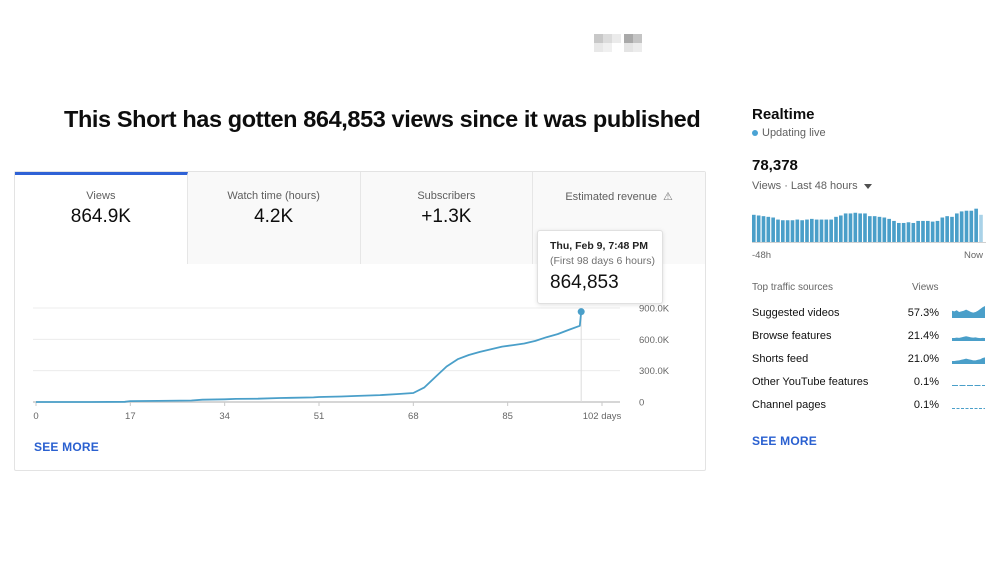 The image size is (1005, 565). Describe the element at coordinates (101, 196) in the screenshot. I see `tab-views-label: Views` at that location.